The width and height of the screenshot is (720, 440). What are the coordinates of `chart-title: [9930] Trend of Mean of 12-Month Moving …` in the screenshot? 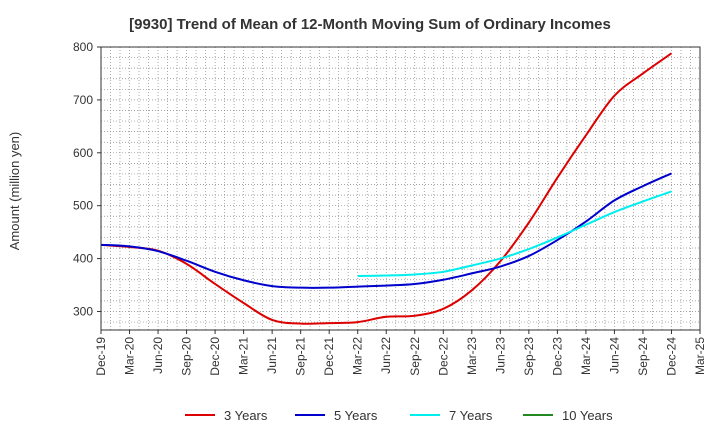 It's located at (370, 24).